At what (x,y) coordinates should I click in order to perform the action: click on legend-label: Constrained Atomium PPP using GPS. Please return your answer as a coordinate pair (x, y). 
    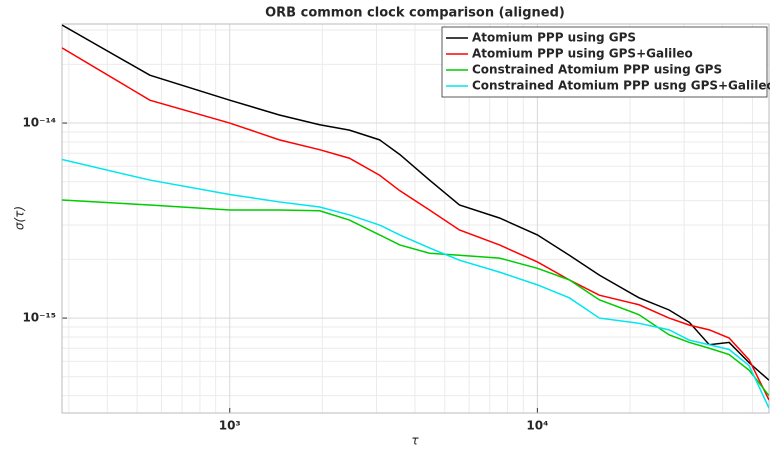
    Looking at the image, I should click on (597, 70).